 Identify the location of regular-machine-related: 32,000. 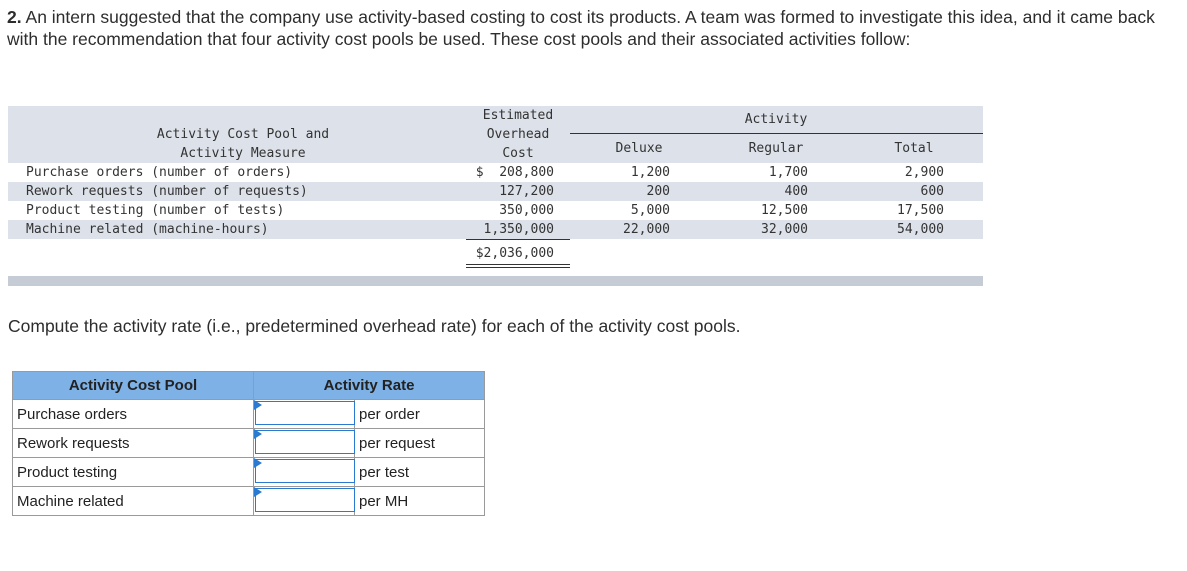
(784, 229).